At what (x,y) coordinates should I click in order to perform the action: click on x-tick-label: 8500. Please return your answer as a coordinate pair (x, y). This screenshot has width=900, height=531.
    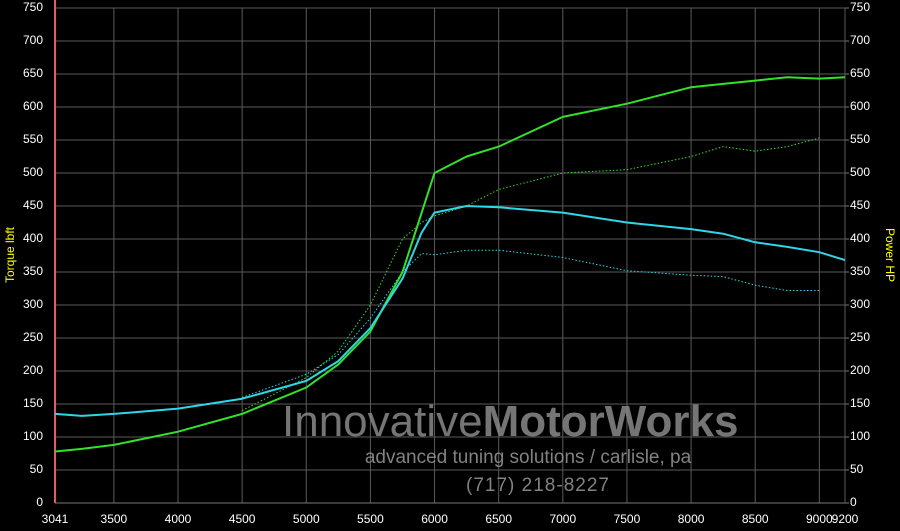
    Looking at the image, I should click on (755, 519).